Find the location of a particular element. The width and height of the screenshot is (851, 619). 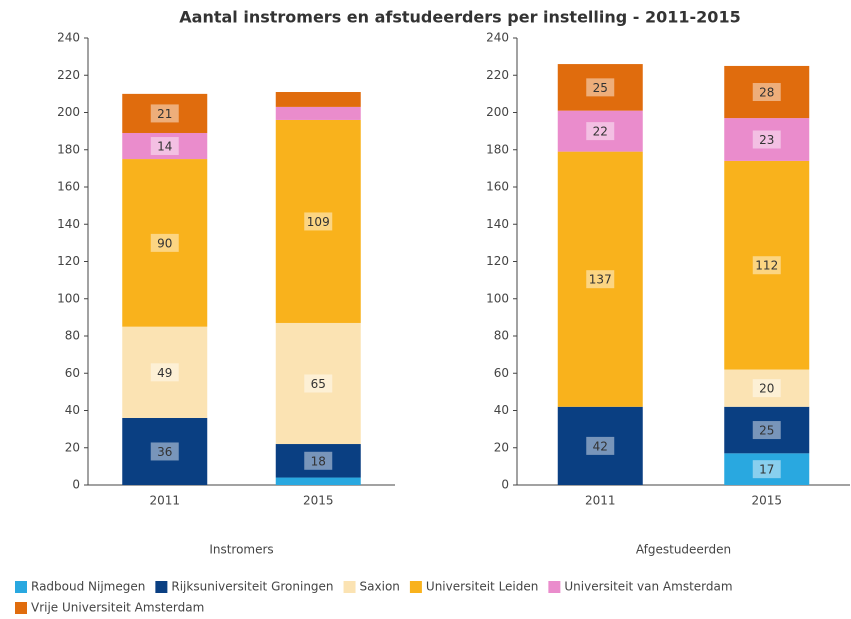

data-label: 20 is located at coordinates (766, 389).